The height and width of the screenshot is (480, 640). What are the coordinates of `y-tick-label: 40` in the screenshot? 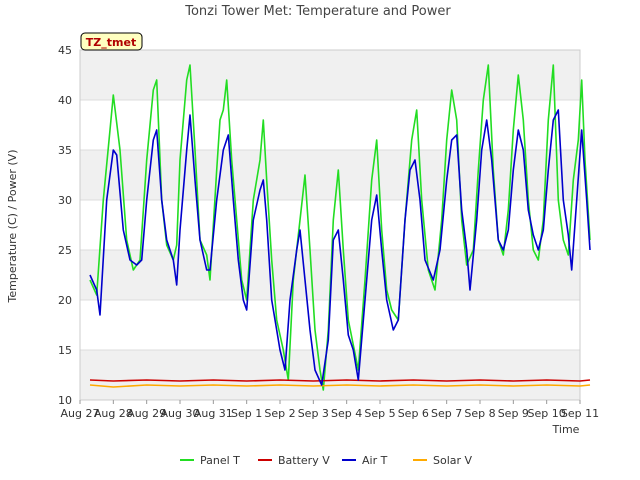 It's located at (65, 100).